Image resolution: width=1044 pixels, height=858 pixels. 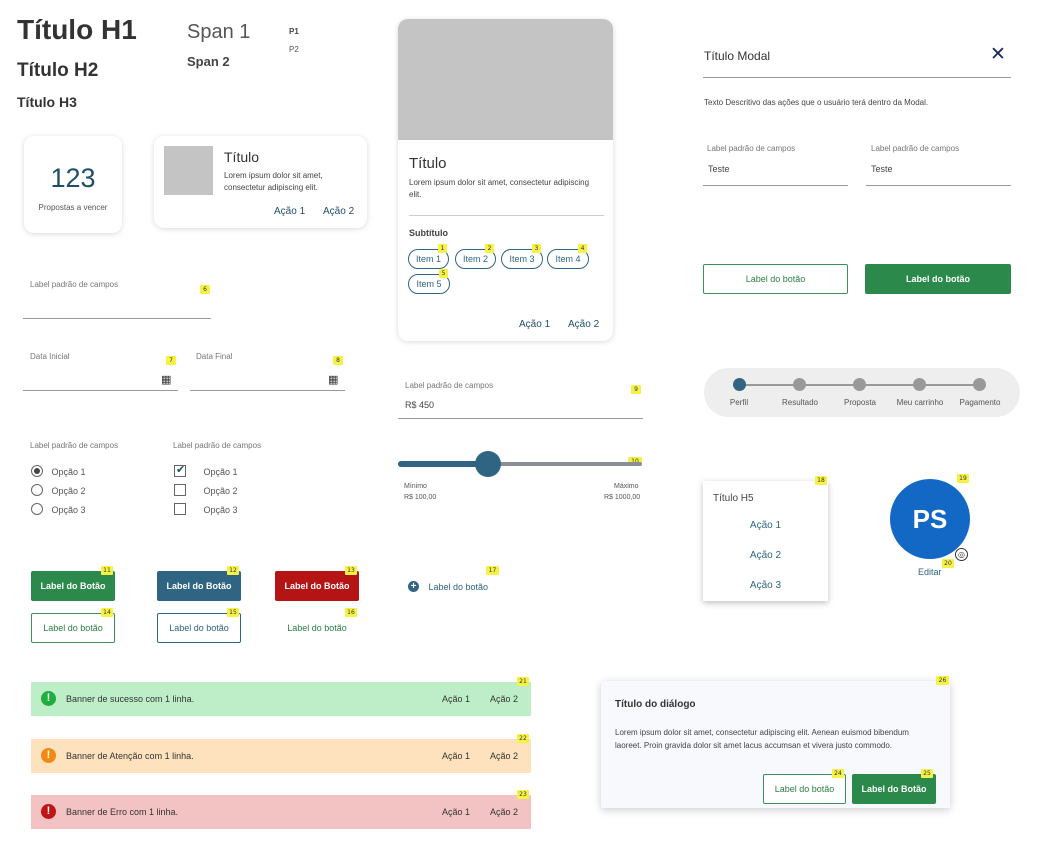 What do you see at coordinates (339, 211) in the screenshot?
I see `media-card-action-2: Ação 2` at bounding box center [339, 211].